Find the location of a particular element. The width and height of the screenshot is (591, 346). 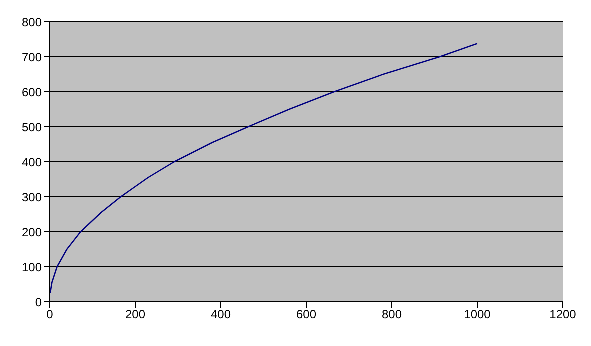

x-tick-label: 0 is located at coordinates (50, 315).